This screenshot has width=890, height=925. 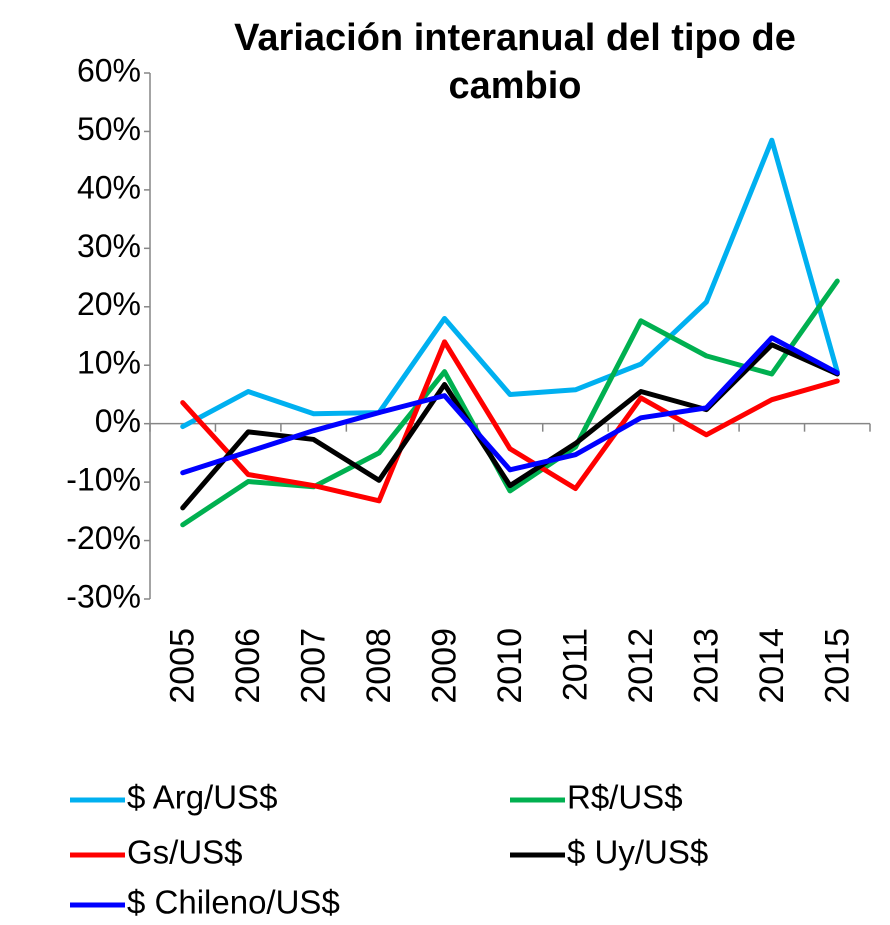 What do you see at coordinates (109, 363) in the screenshot?
I see `y-tick-label: 10%` at bounding box center [109, 363].